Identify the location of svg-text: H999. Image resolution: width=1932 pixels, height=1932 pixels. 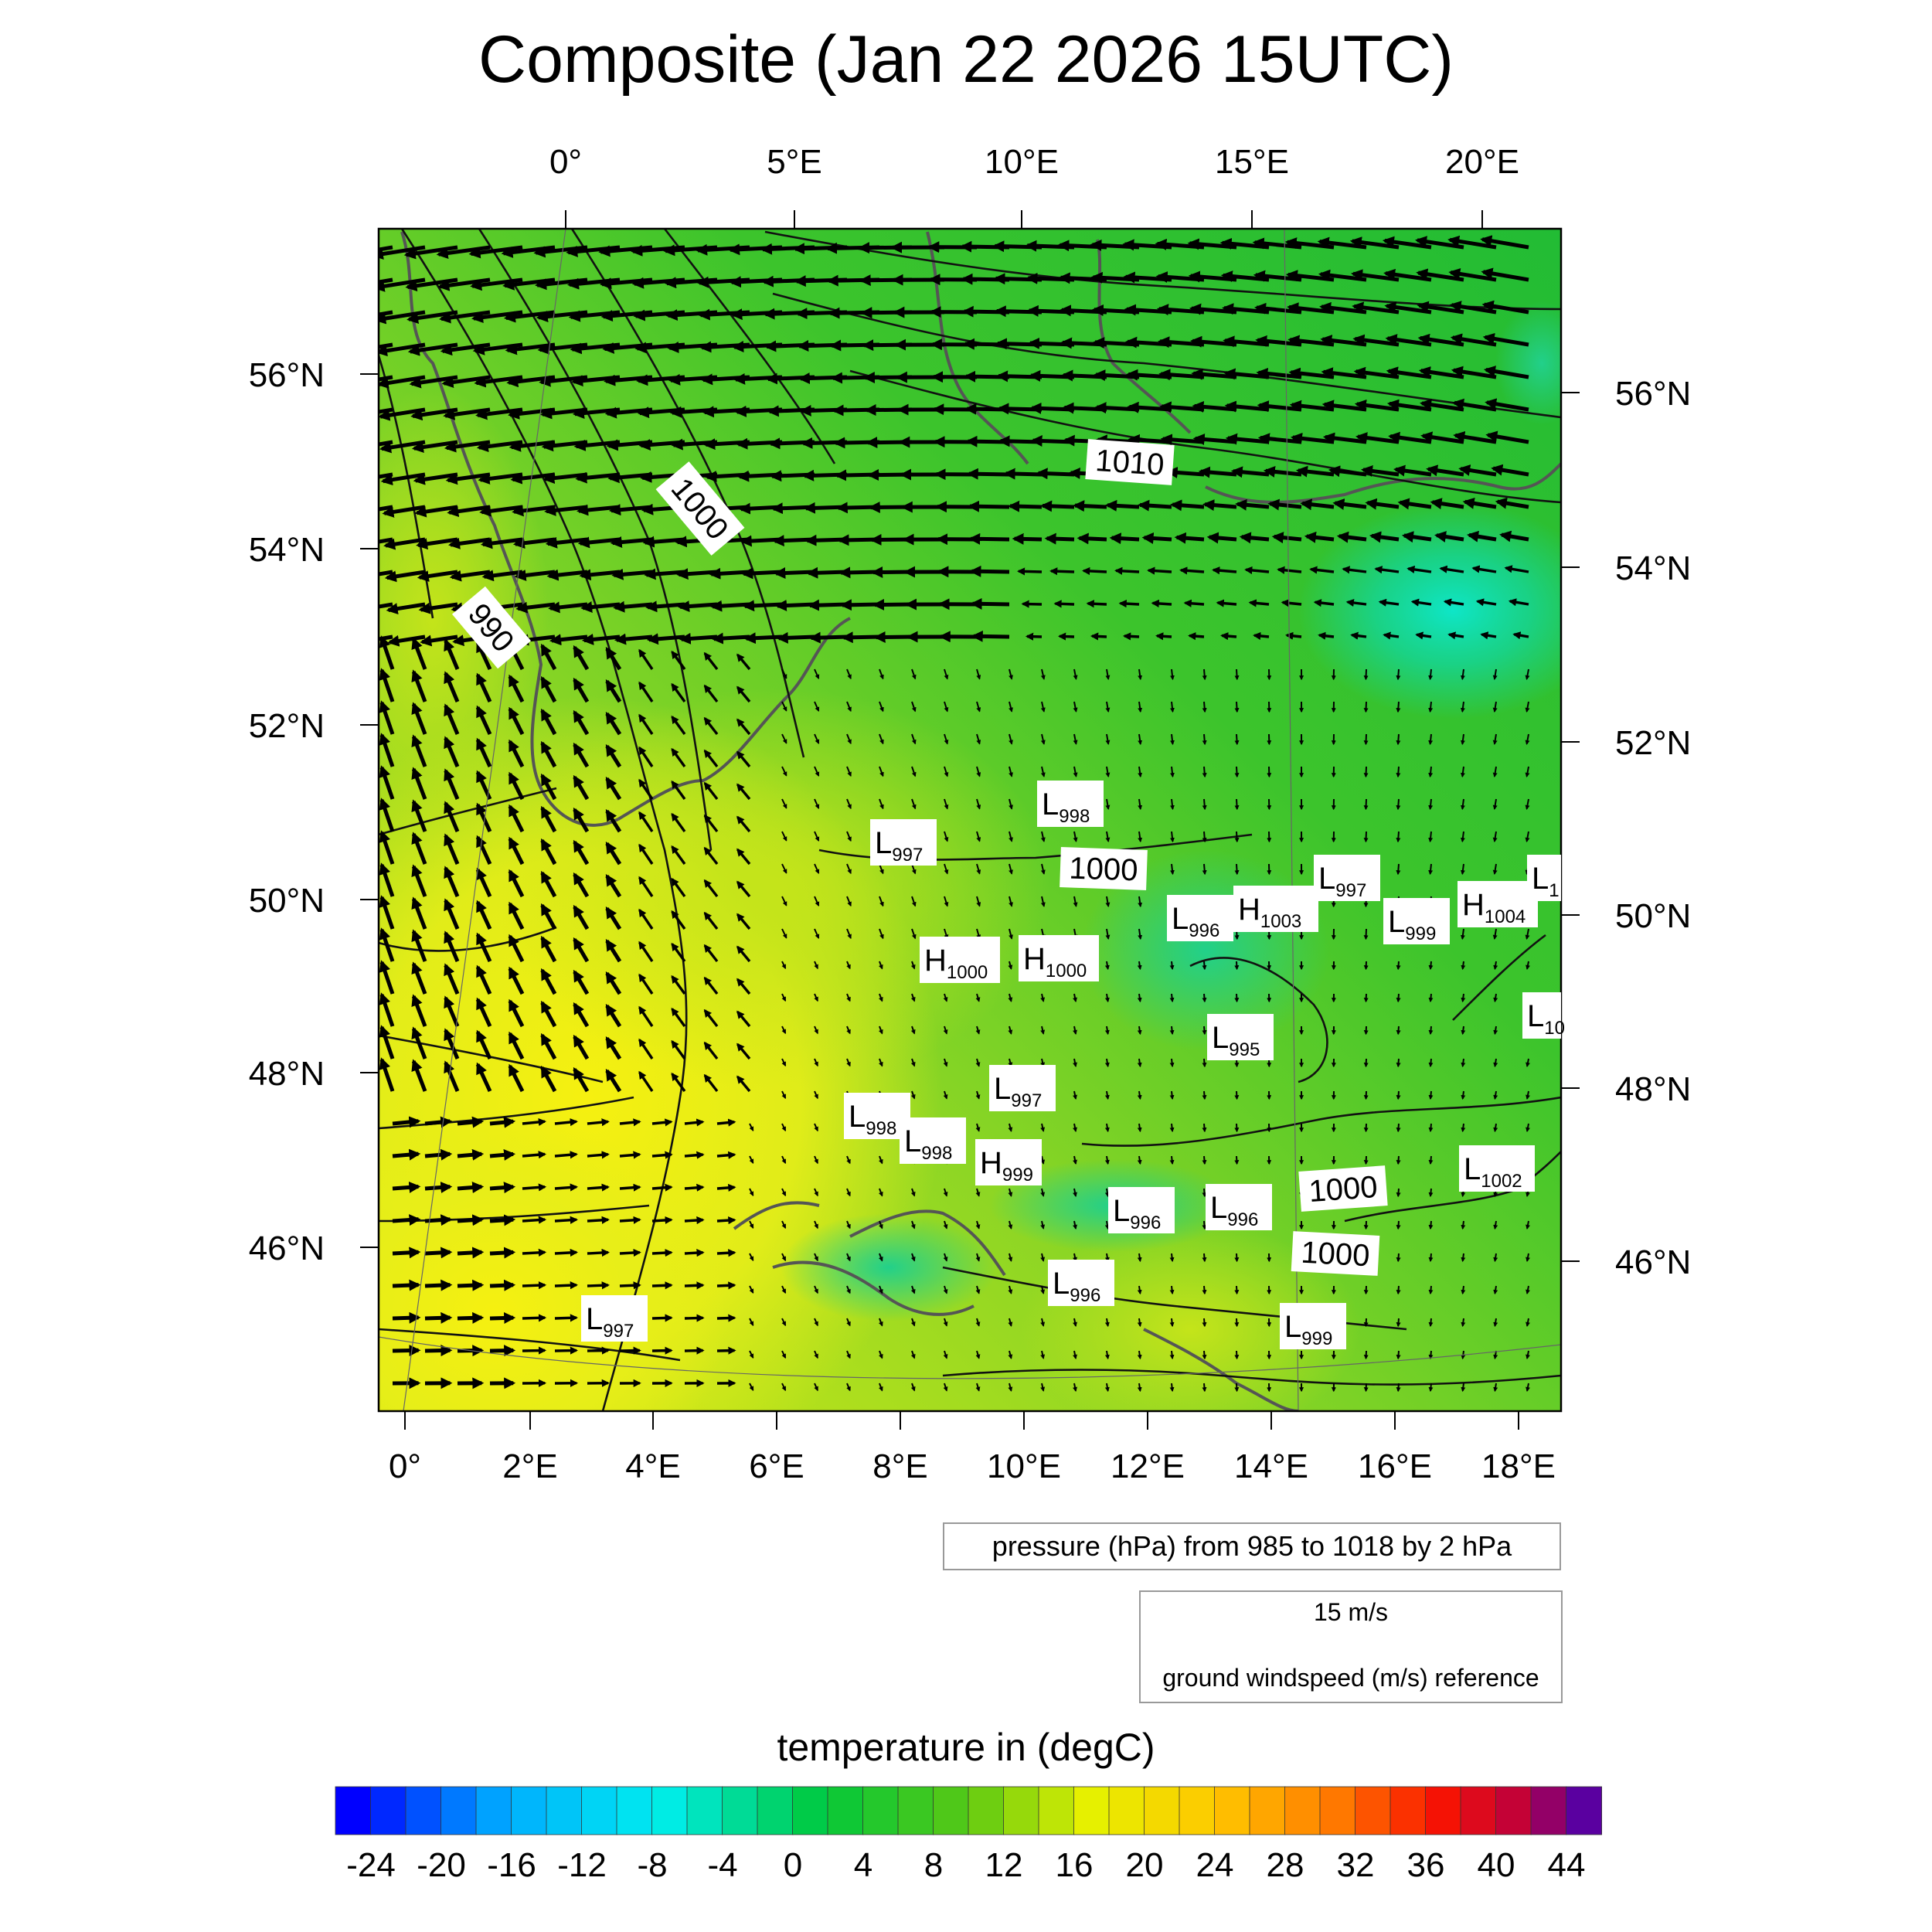
(1006, 1165).